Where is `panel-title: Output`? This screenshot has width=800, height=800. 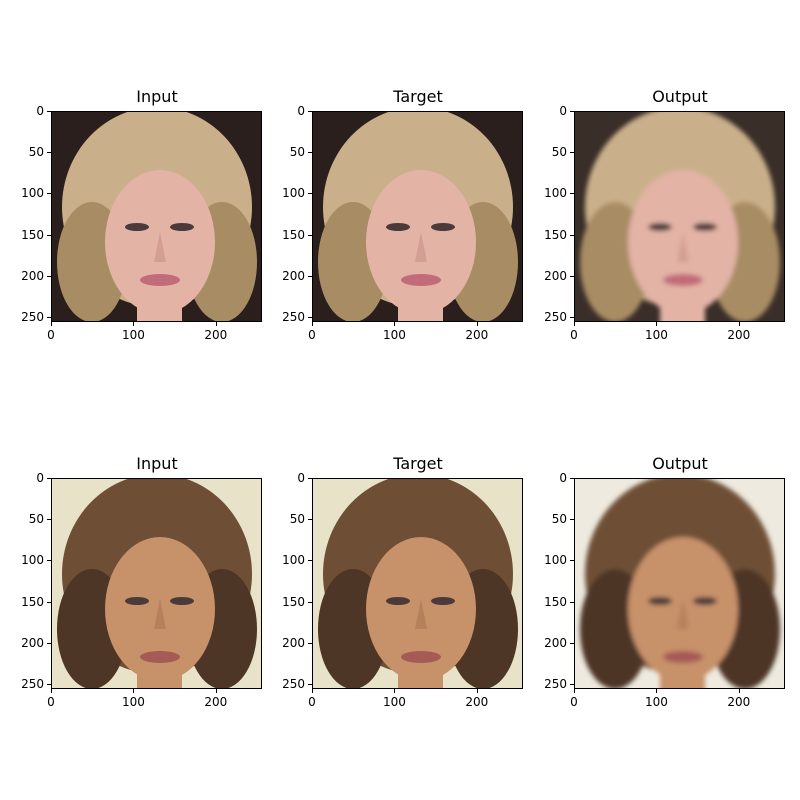
panel-title: Output is located at coordinates (680, 96).